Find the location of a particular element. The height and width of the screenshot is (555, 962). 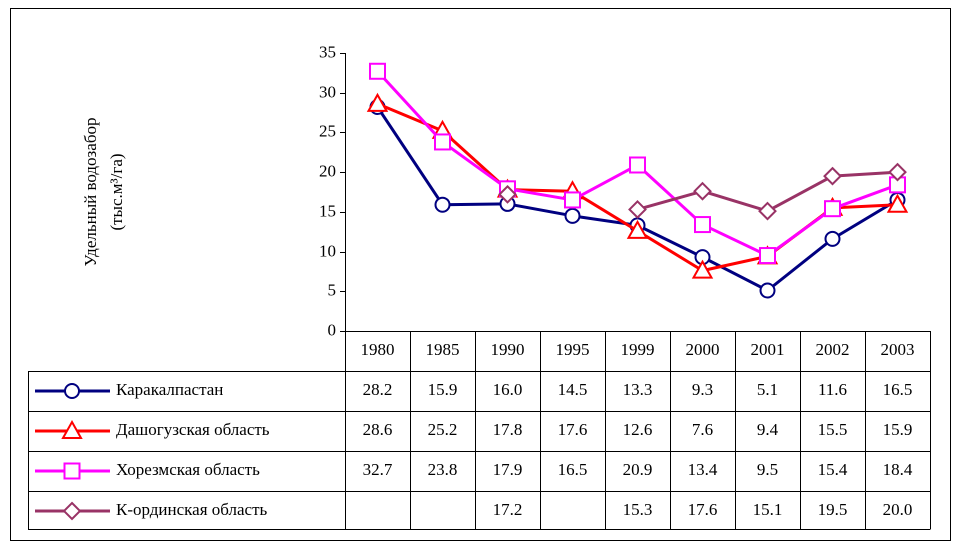

x-tick-label: 1985 is located at coordinates (443, 349).